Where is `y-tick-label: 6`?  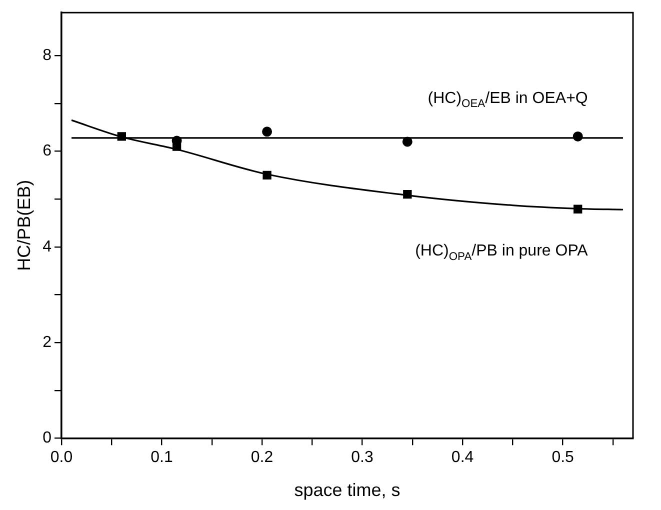 y-tick-label: 6 is located at coordinates (47, 151).